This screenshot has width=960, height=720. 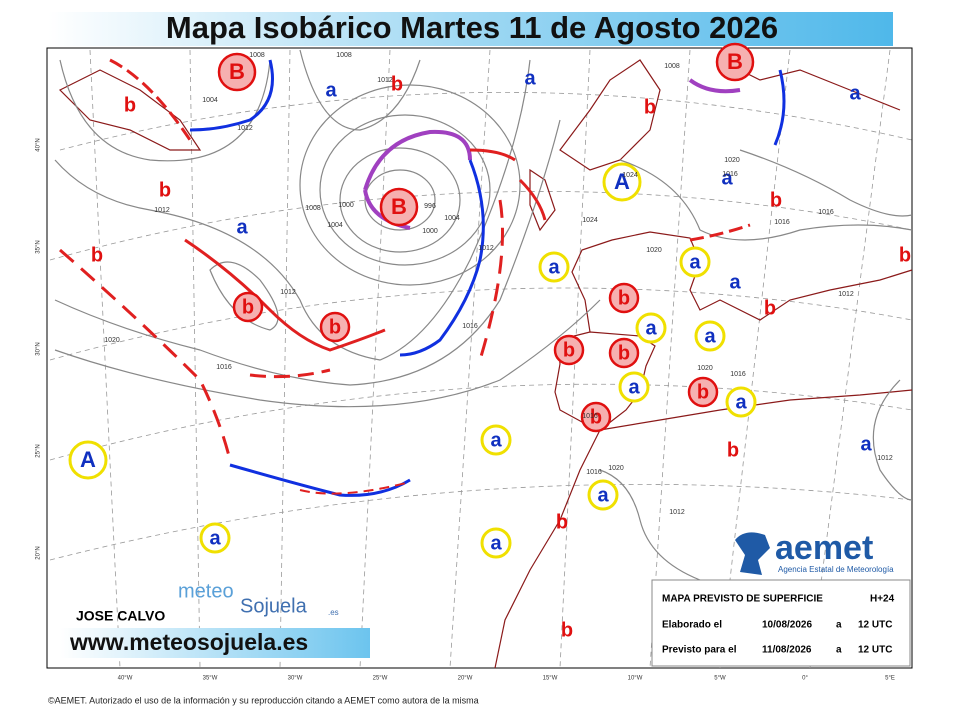 I want to click on info-cell: Previsto para el, so click(x=699, y=650).